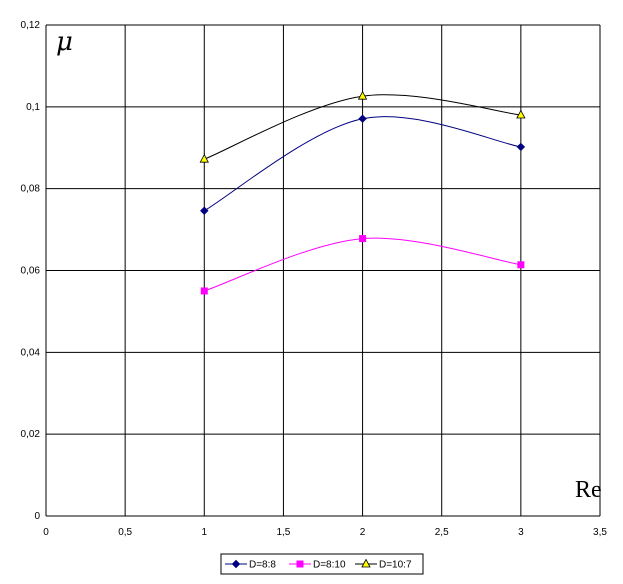 This screenshot has width=623, height=584. I want to click on x-tick-label: 0,5, so click(125, 532).